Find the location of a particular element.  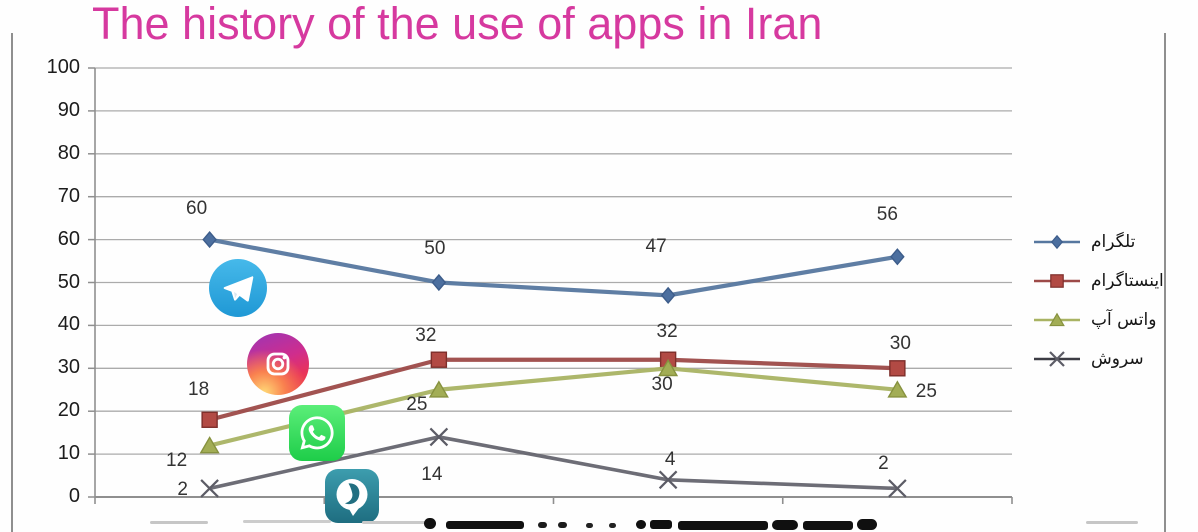

instagram-logo-icon is located at coordinates (278, 364).